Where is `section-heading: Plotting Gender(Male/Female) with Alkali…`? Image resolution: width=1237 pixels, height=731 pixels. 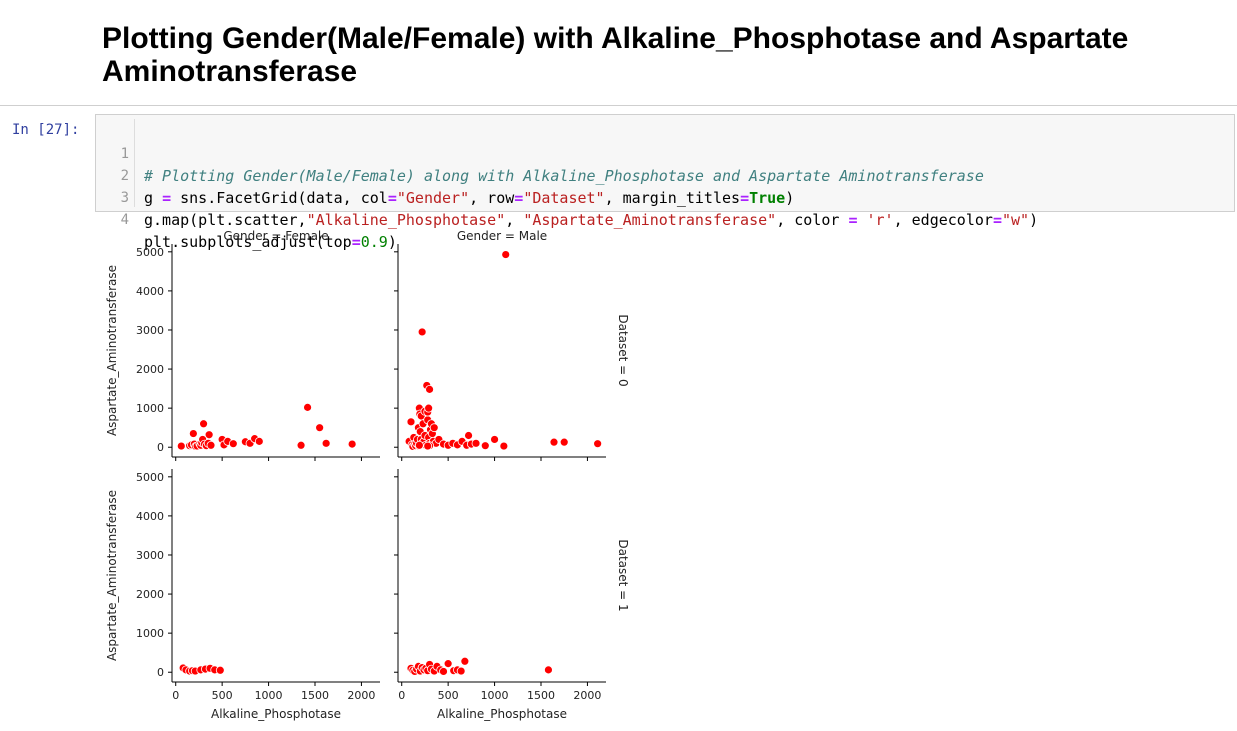
section-heading: Plotting Gender(Male/Female) with Alkali… is located at coordinates (615, 55).